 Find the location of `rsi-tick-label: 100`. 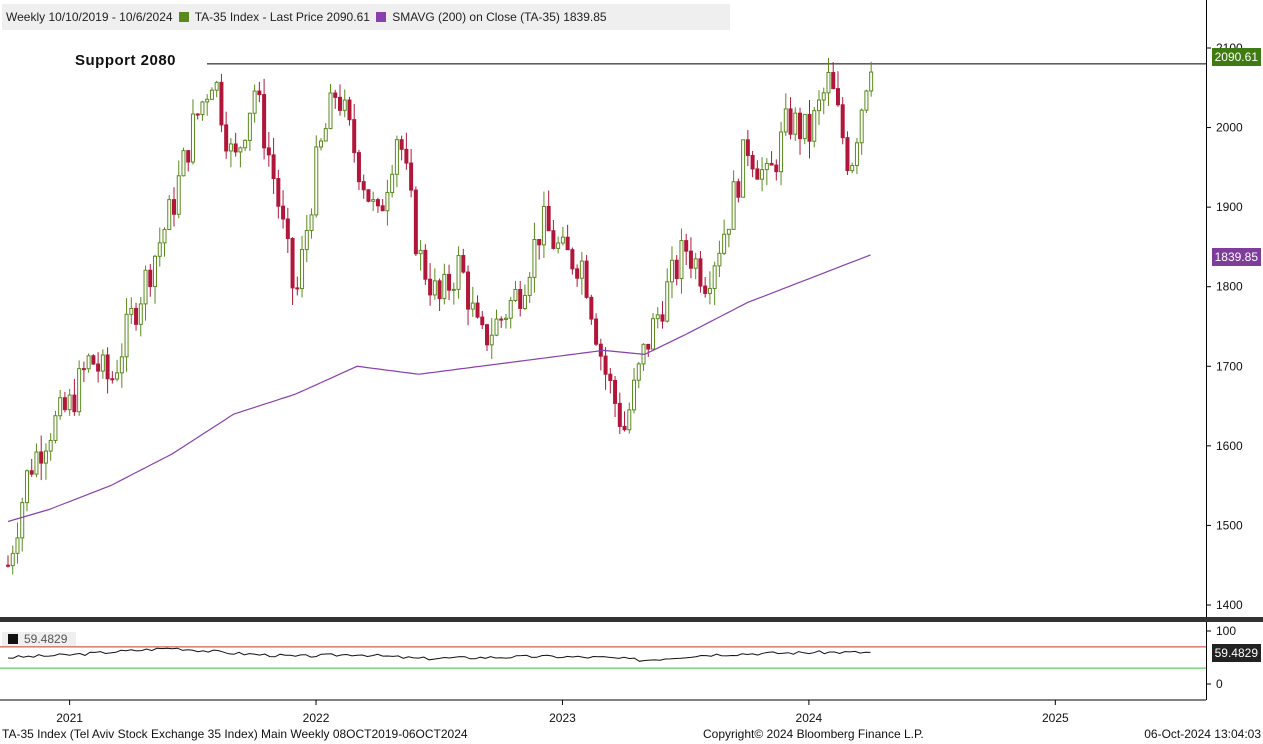

rsi-tick-label: 100 is located at coordinates (1226, 631).